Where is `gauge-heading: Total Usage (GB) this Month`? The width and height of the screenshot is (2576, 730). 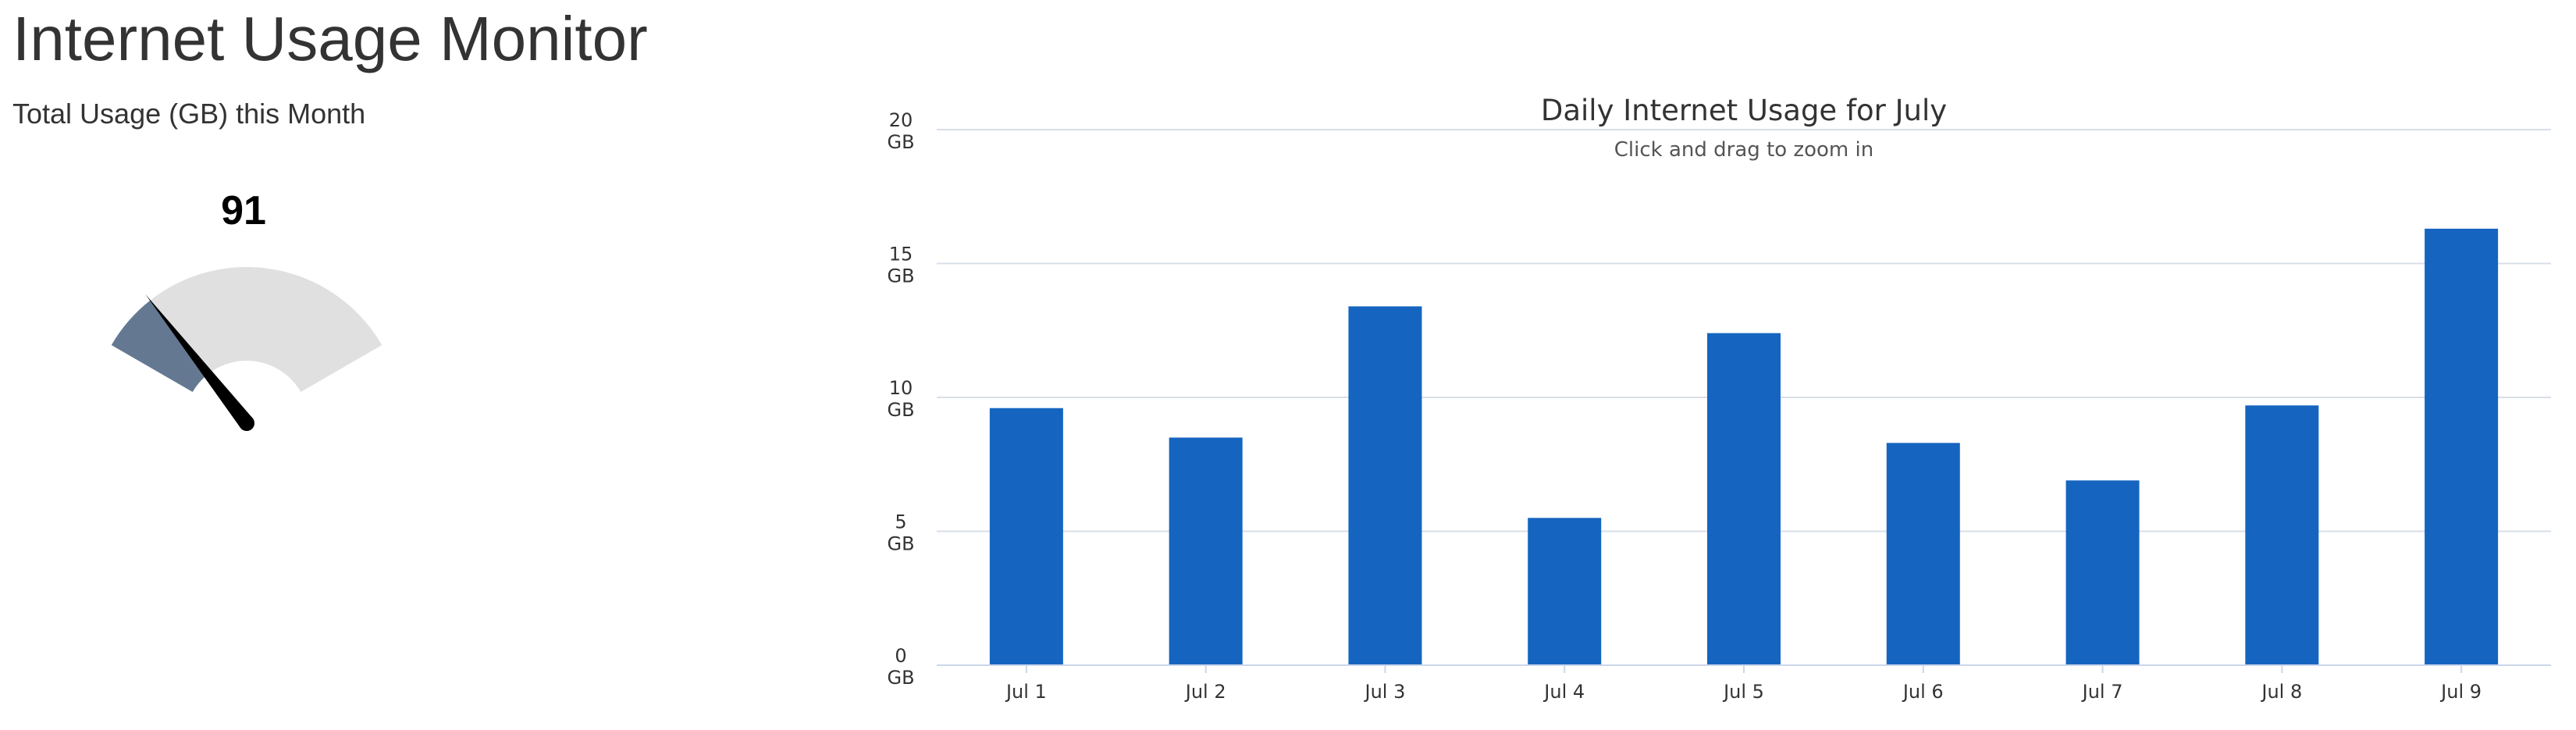
gauge-heading: Total Usage (GB) this Month is located at coordinates (189, 114).